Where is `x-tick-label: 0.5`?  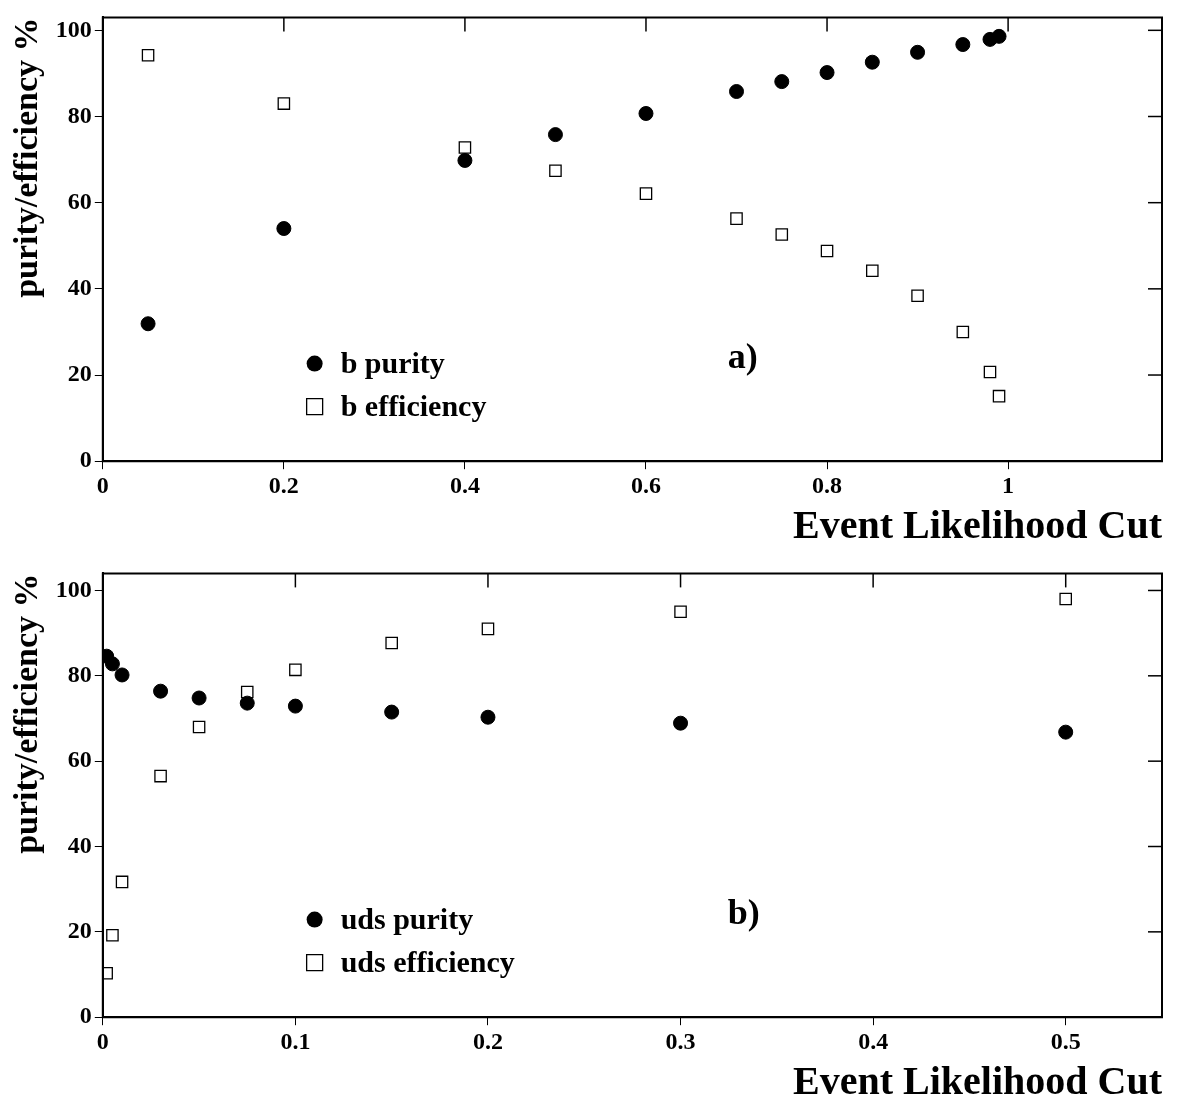 x-tick-label: 0.5 is located at coordinates (1065, 1040).